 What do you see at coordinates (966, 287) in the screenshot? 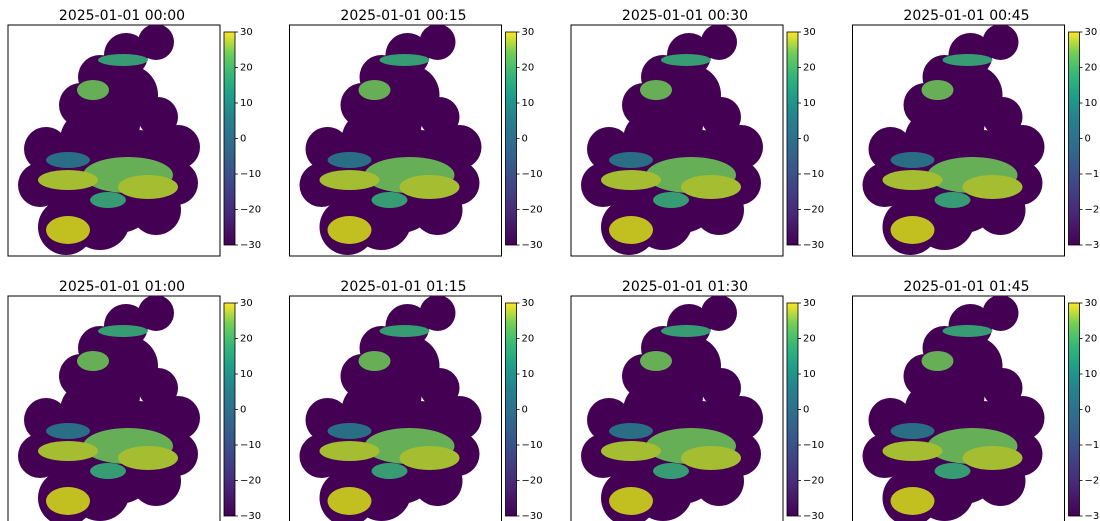
I see `panel-title: 2025-01-01 01:45` at bounding box center [966, 287].